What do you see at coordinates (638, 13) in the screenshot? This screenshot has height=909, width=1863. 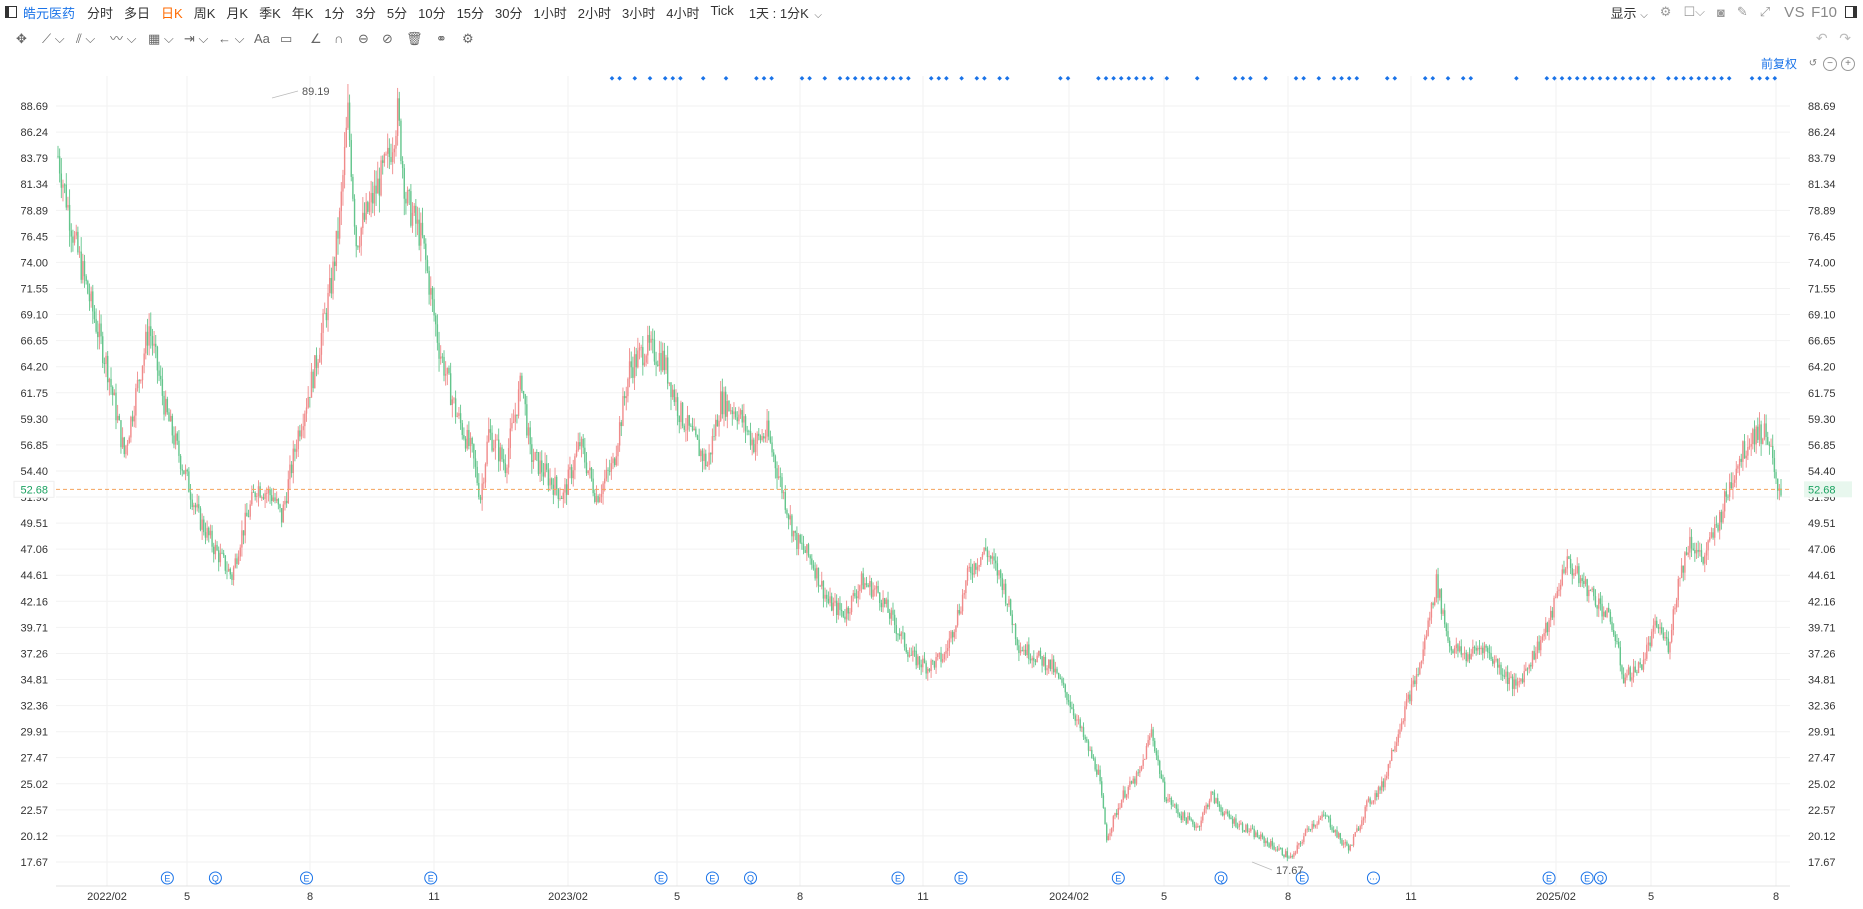 I see `period-tab: 3小时` at bounding box center [638, 13].